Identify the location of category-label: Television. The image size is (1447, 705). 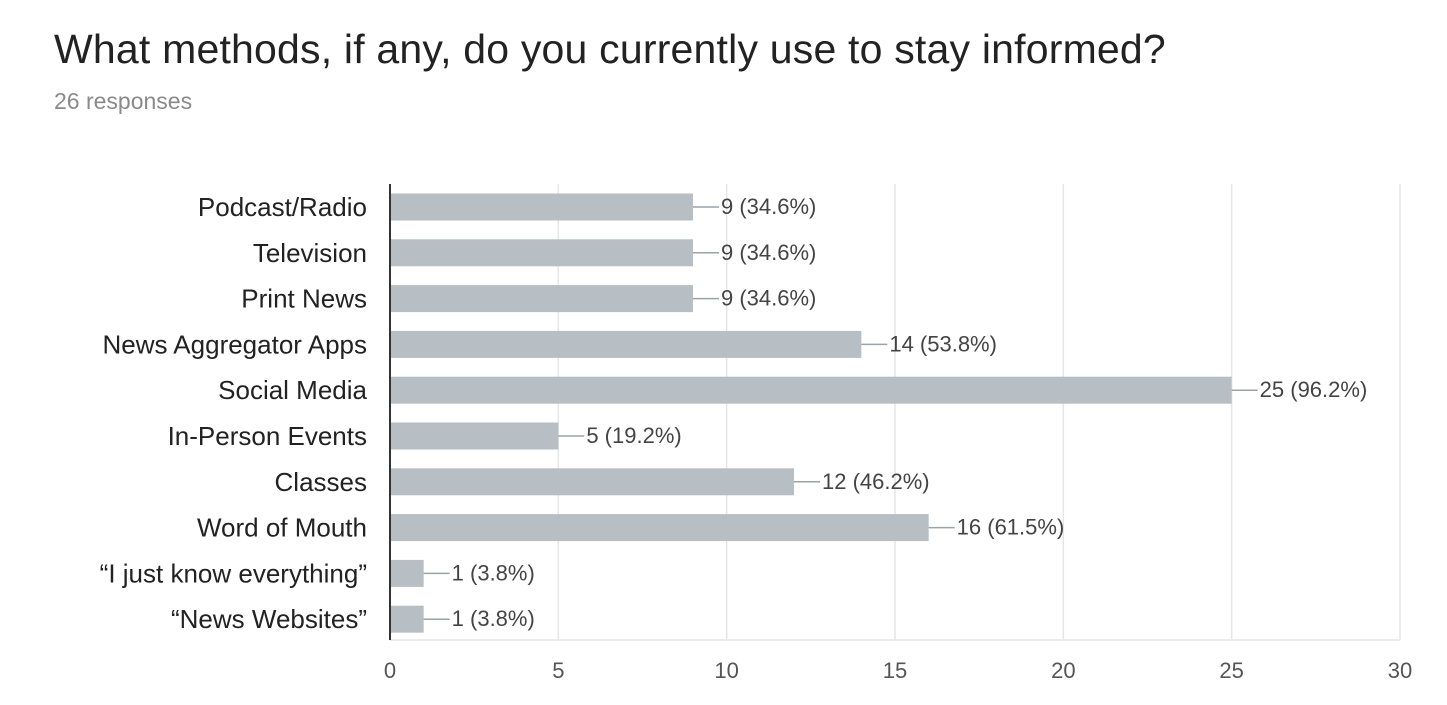
(310, 253).